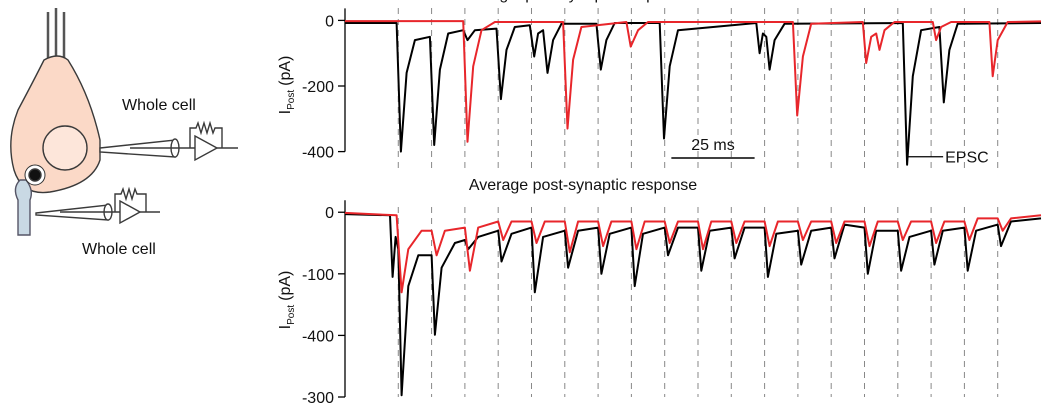 Image resolution: width=1051 pixels, height=415 pixels. I want to click on y-tick-label: -300, so click(318, 398).